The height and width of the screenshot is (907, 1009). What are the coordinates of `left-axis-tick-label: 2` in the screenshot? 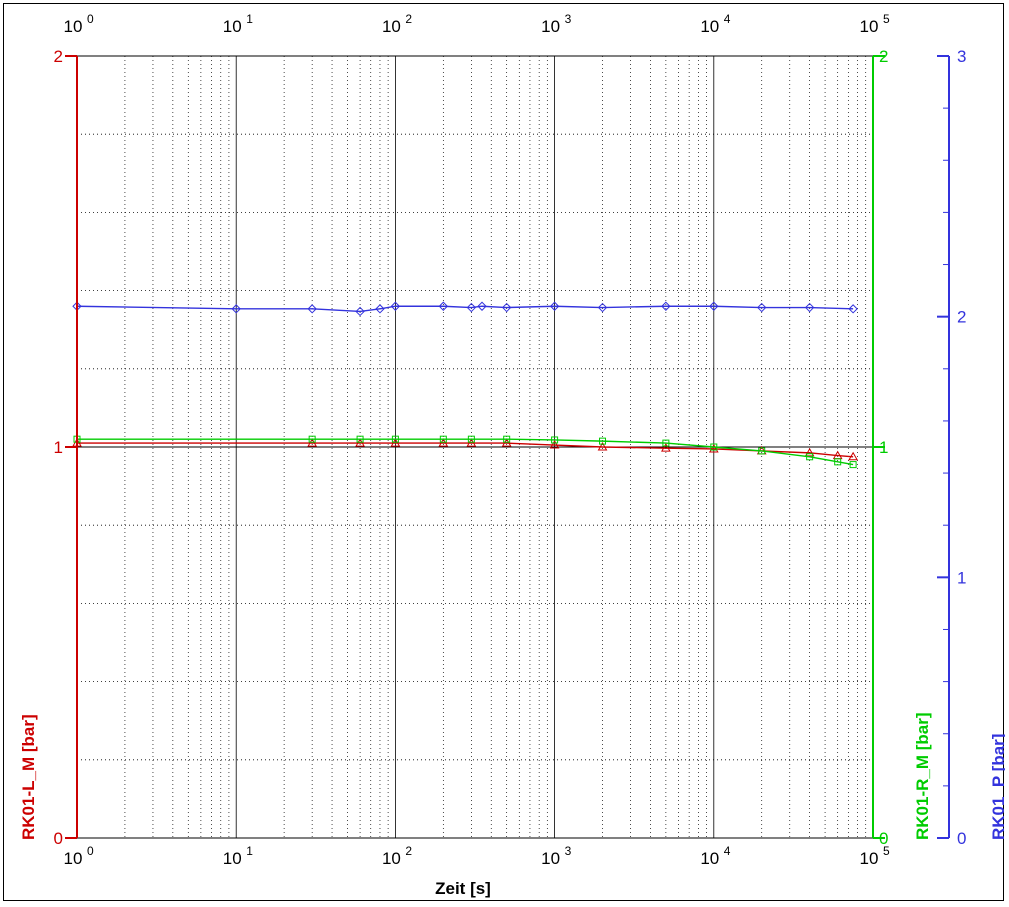 It's located at (58, 56).